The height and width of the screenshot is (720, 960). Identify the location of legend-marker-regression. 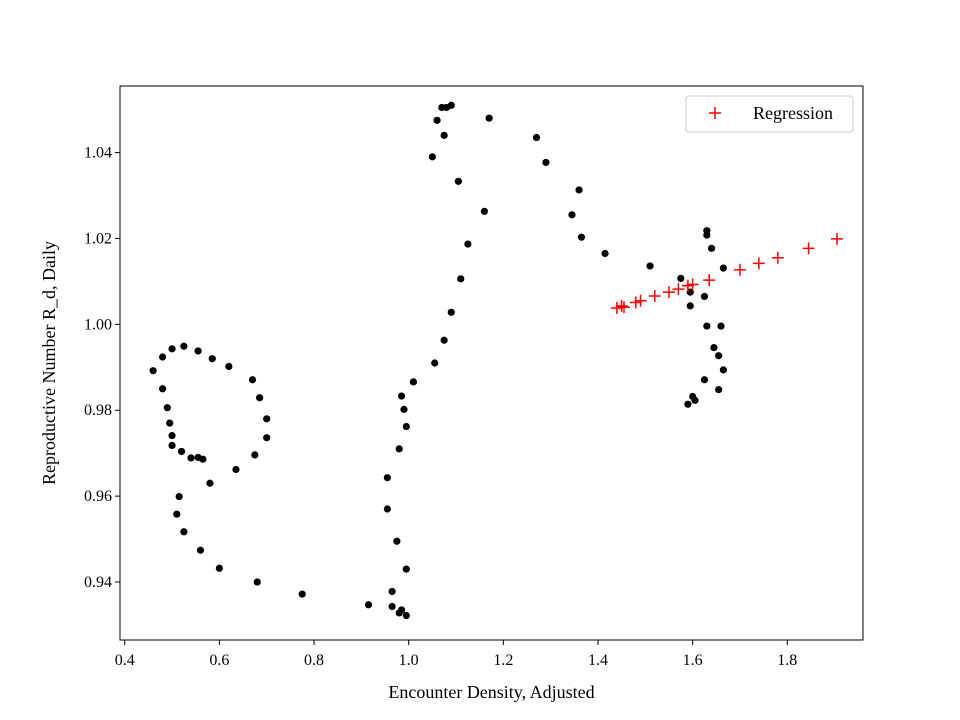
(715, 113).